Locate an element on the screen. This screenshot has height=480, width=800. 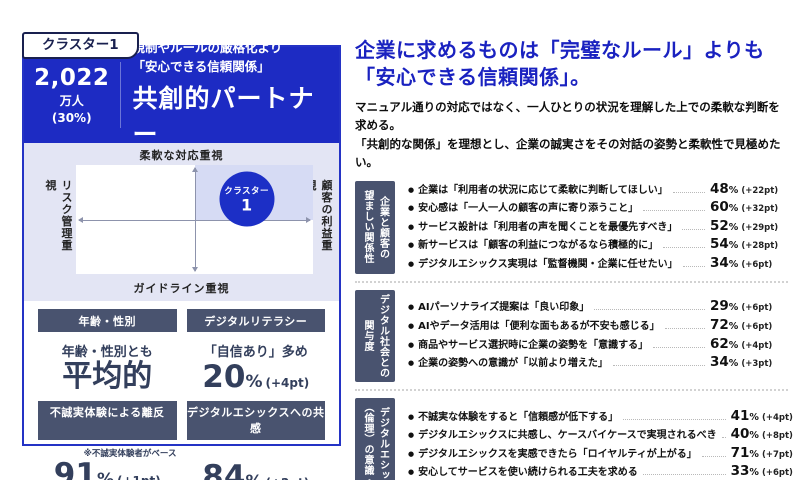
stat-item-delta: (+8pt) is located at coordinates (777, 436).